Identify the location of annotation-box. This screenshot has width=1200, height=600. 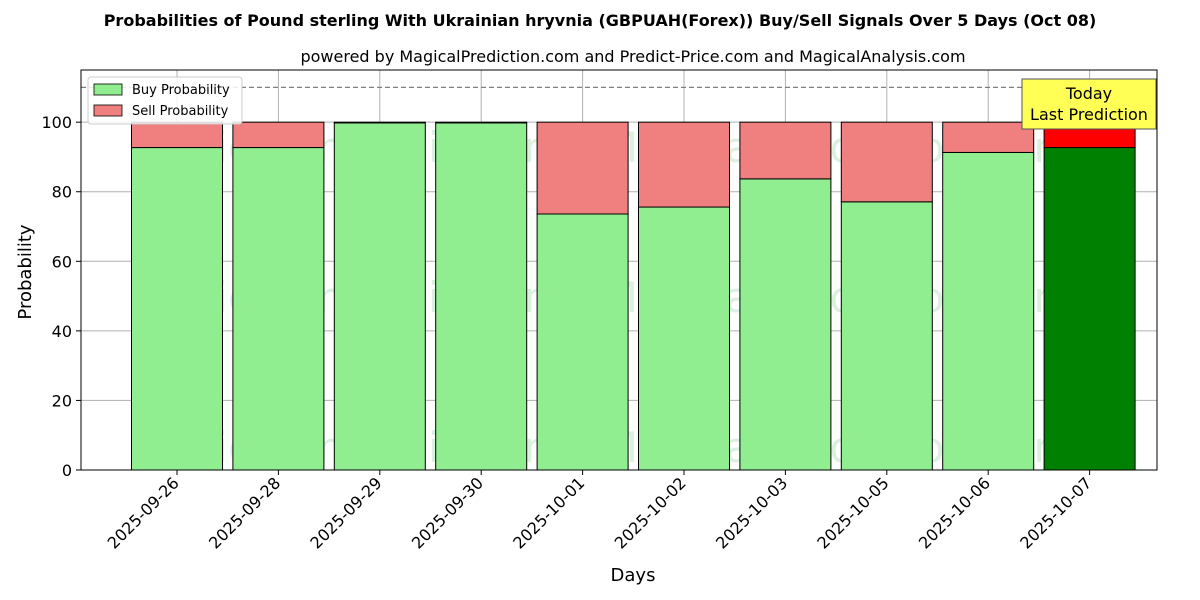
(1089, 104).